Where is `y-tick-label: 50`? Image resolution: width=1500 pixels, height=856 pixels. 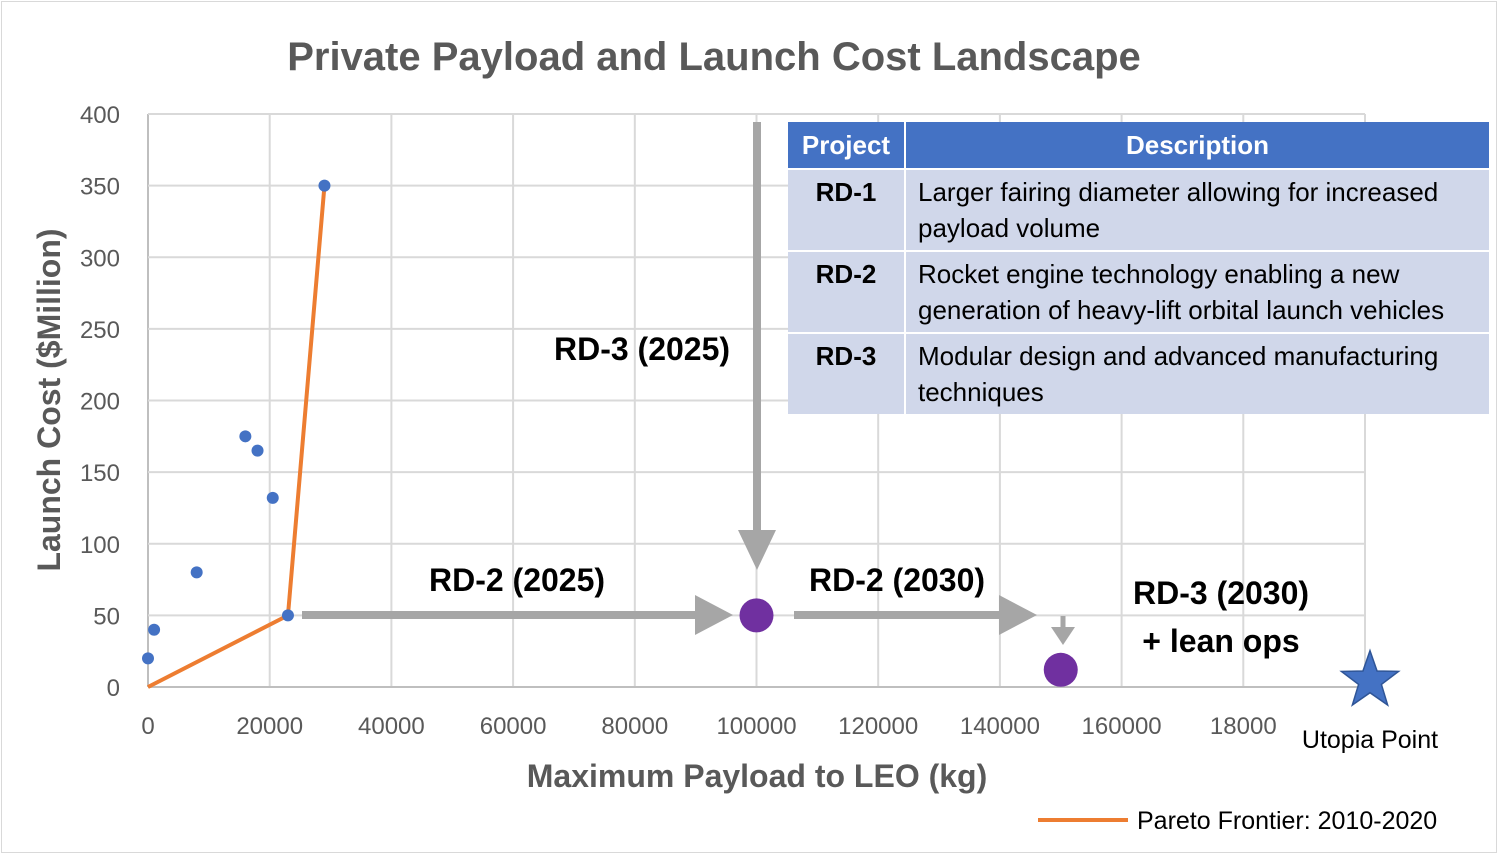 y-tick-label: 50 is located at coordinates (106, 616).